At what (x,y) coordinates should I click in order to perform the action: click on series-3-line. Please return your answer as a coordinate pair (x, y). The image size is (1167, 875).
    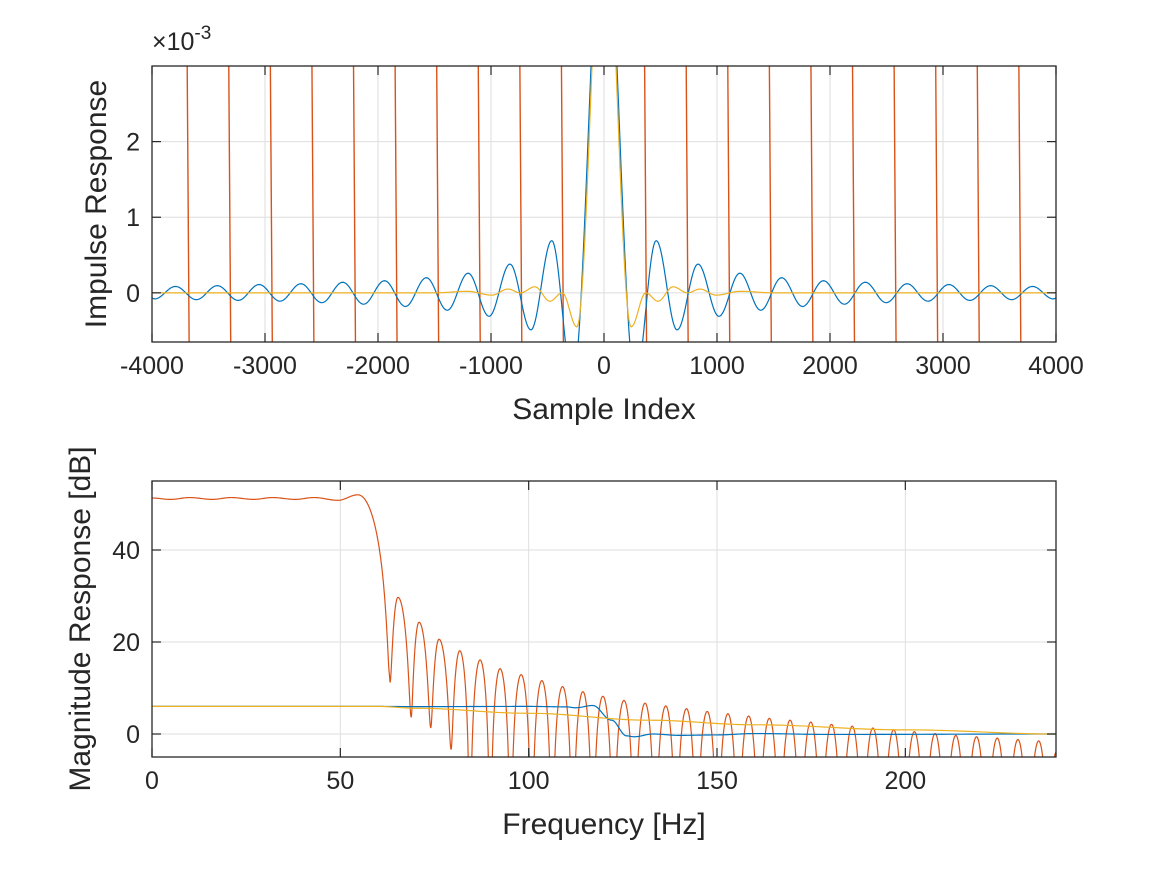
    Looking at the image, I should click on (604, 720).